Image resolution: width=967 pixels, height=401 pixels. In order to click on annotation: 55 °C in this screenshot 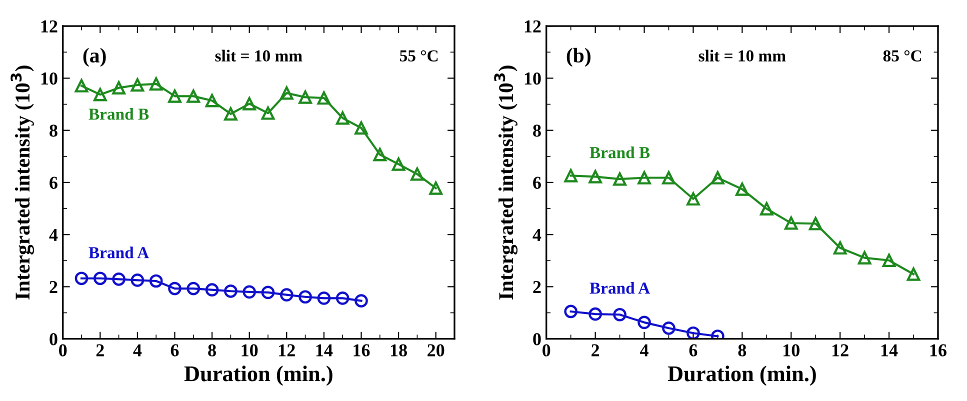, I will do `click(419, 56)`.